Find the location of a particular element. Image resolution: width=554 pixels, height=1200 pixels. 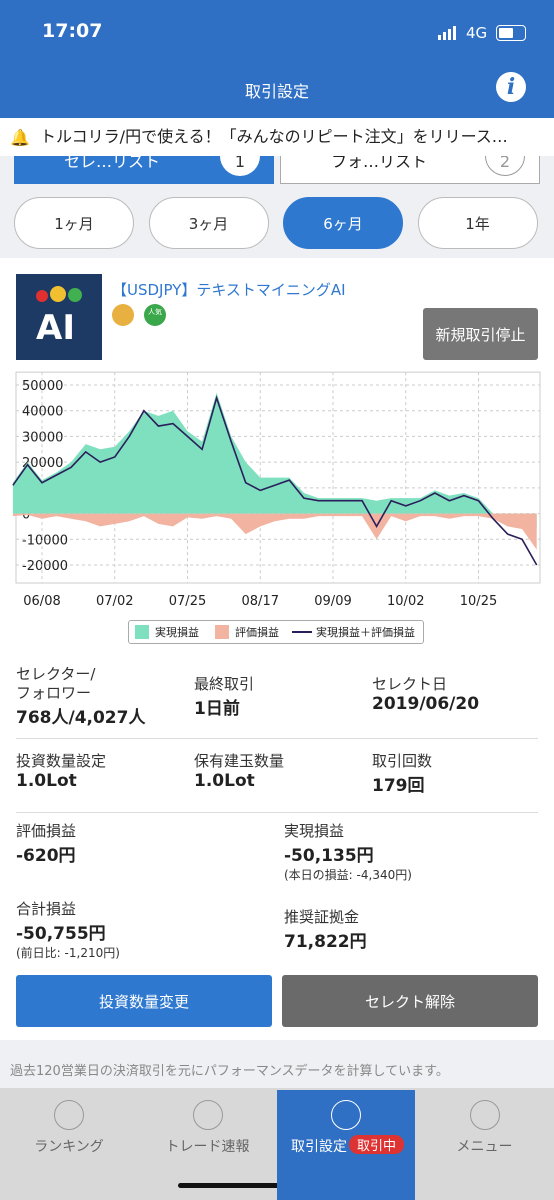

x-tick-label: 07/25 is located at coordinates (187, 601).